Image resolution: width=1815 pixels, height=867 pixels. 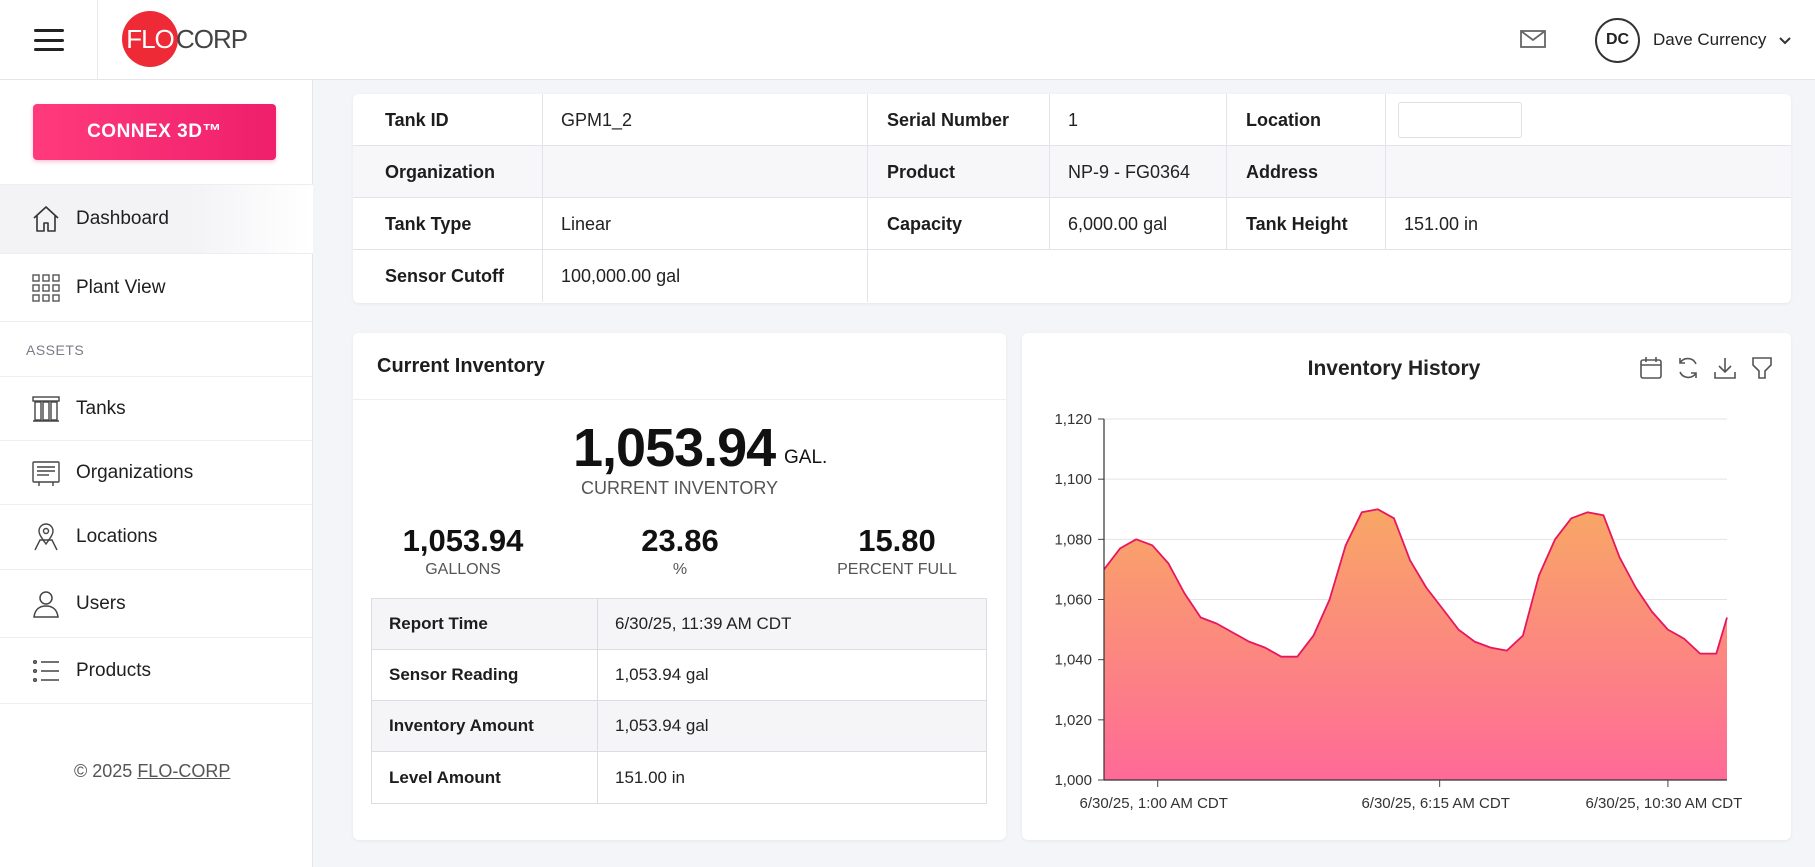 I want to click on info-value: 1, so click(x=1138, y=120).